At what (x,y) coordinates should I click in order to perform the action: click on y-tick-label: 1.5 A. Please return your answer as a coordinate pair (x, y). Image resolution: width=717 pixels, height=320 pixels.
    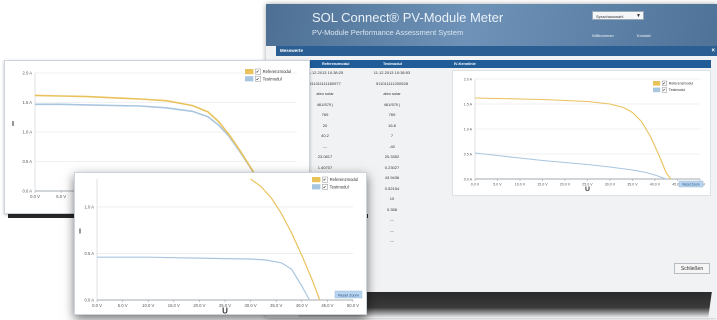
    Looking at the image, I should click on (27, 102).